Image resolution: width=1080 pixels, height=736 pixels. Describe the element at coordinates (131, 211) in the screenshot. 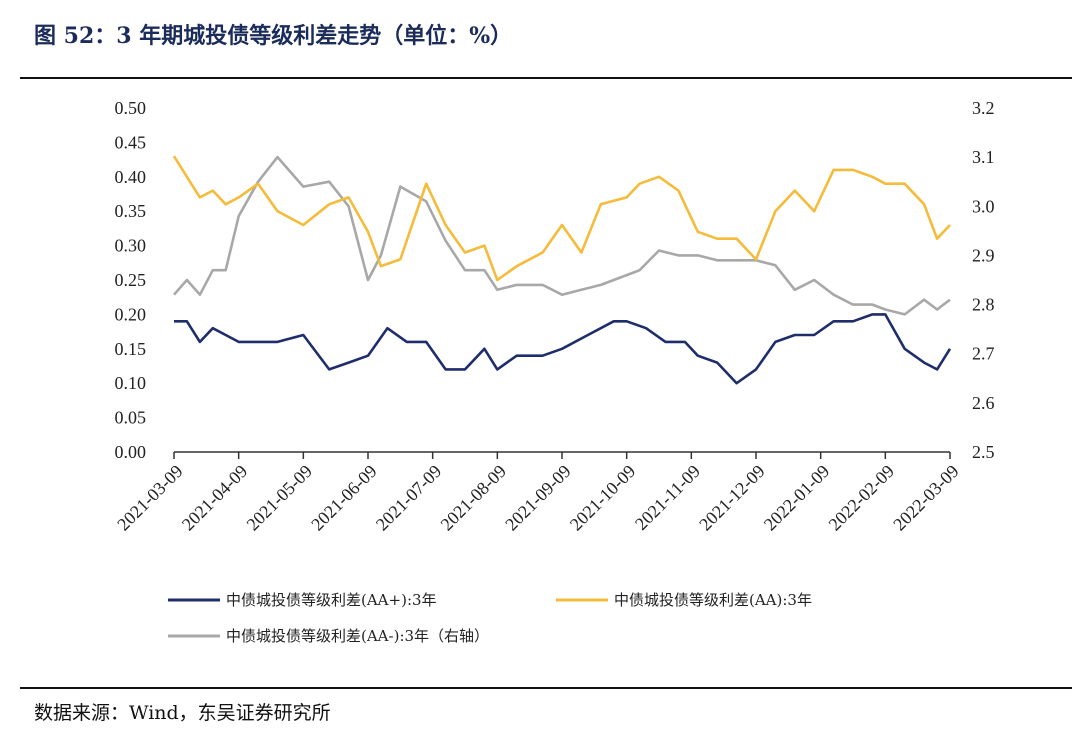

I see `left-tick-label: 0.35` at that location.